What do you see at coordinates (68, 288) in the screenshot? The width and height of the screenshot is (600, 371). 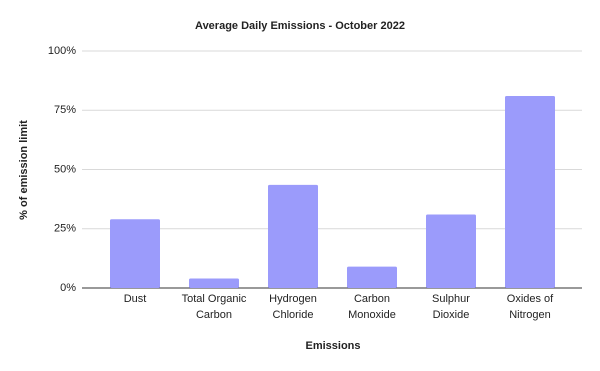 I see `y-tick-label: 0%` at bounding box center [68, 288].